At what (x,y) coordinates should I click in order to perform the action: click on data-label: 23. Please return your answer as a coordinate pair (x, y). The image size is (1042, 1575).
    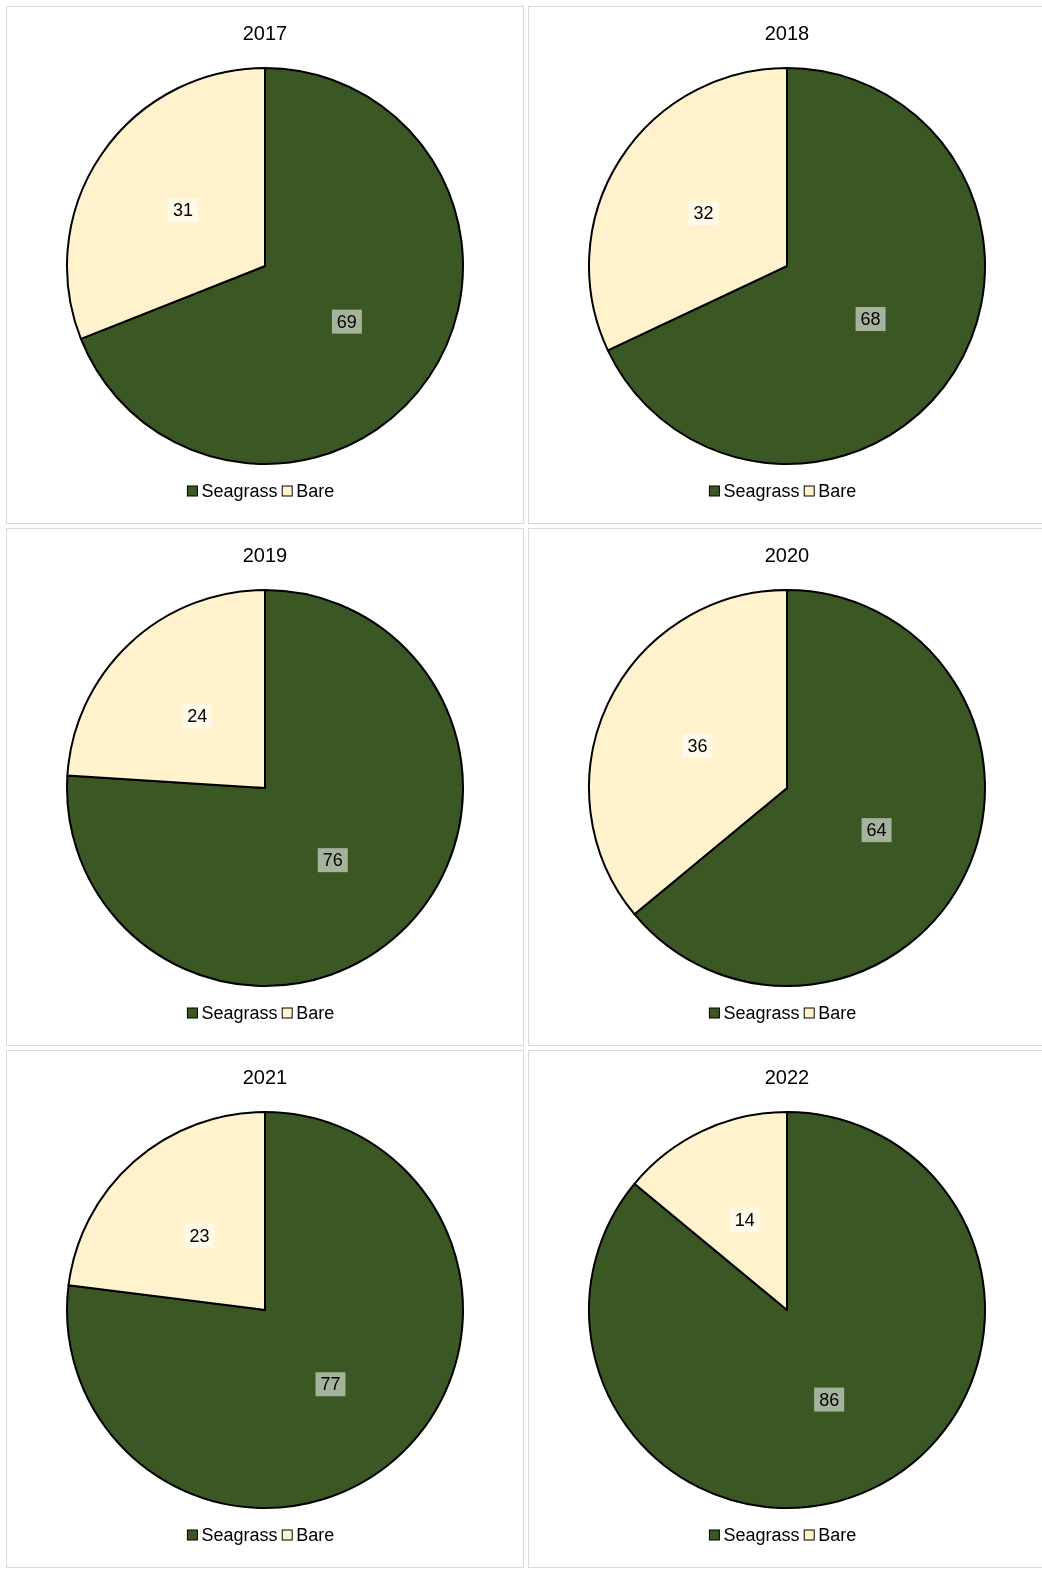
    Looking at the image, I should click on (199, 1235).